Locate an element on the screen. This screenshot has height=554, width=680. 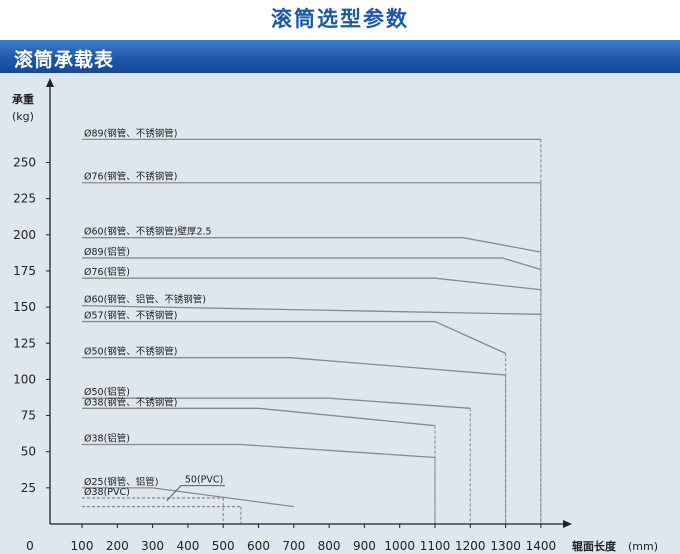
x-tick-label: 900 is located at coordinates (364, 546).